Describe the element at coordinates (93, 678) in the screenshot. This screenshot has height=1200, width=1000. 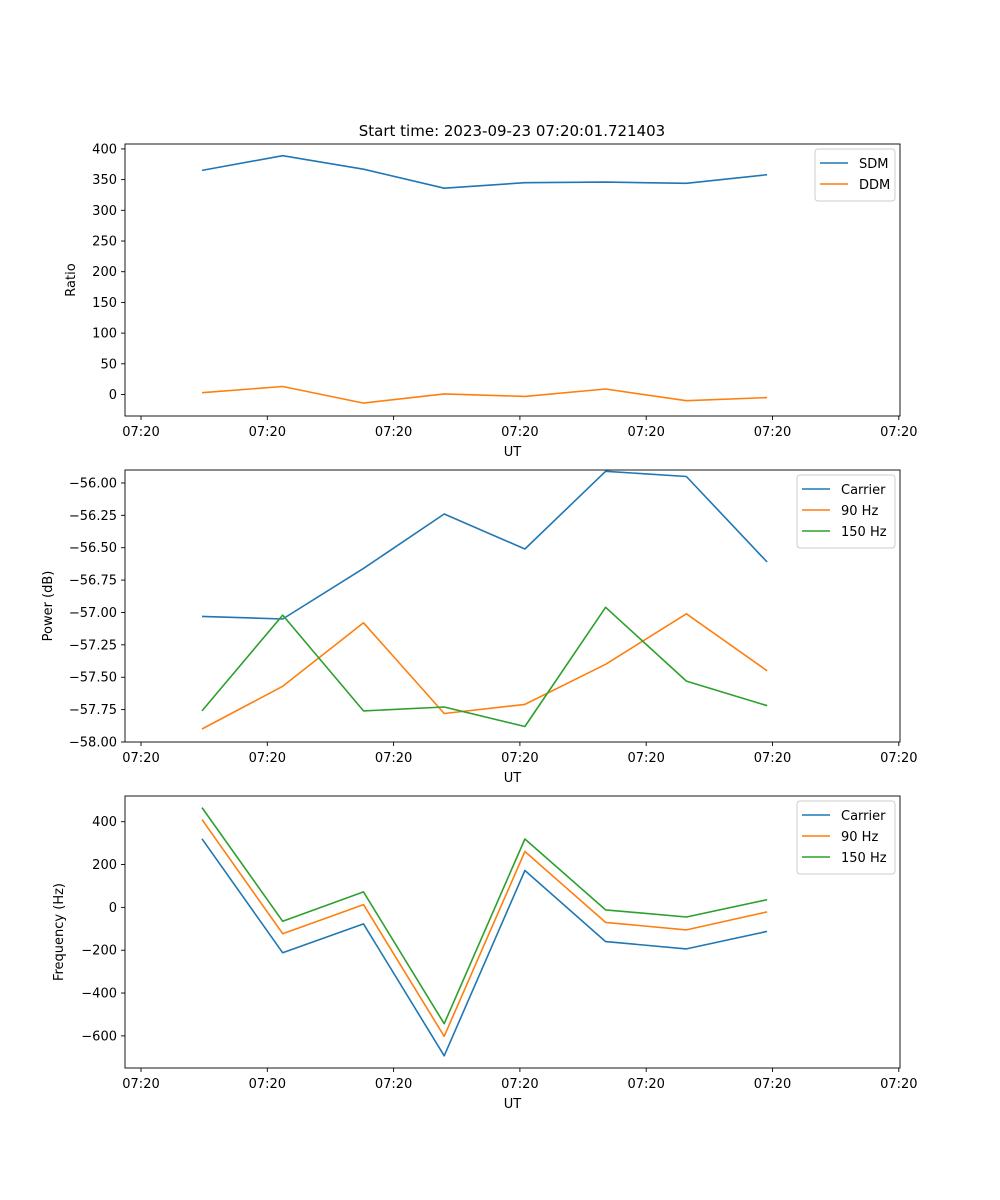
I see `y-tick-label: −57.50` at that location.